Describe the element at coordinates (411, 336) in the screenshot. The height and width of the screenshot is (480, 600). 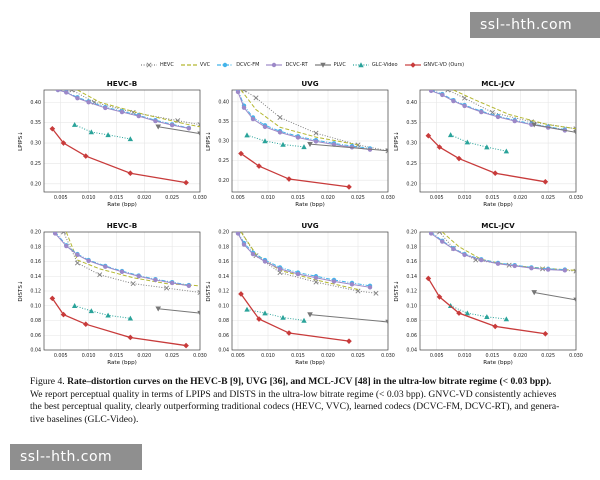
I see `y-tick-label: 0.06` at that location.